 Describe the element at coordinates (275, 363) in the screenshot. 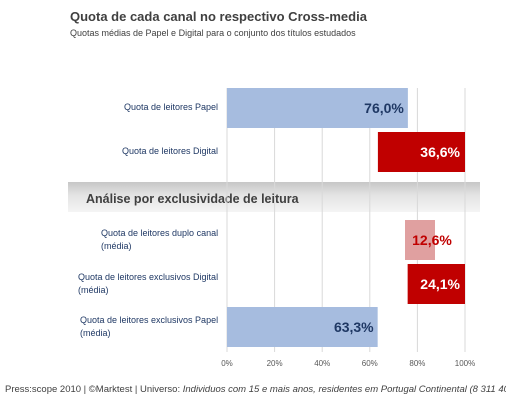

I see `x-tick-label: 20%` at that location.